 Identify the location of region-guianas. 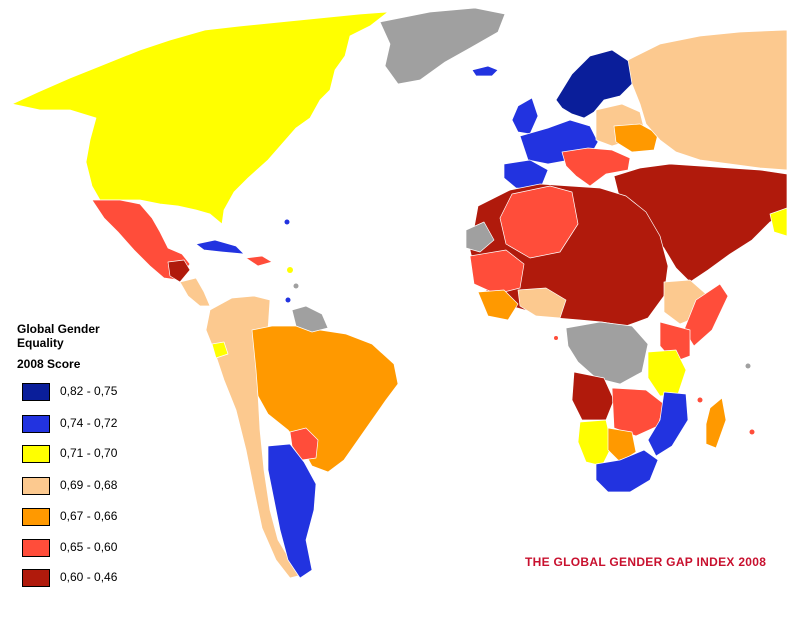
(310, 319).